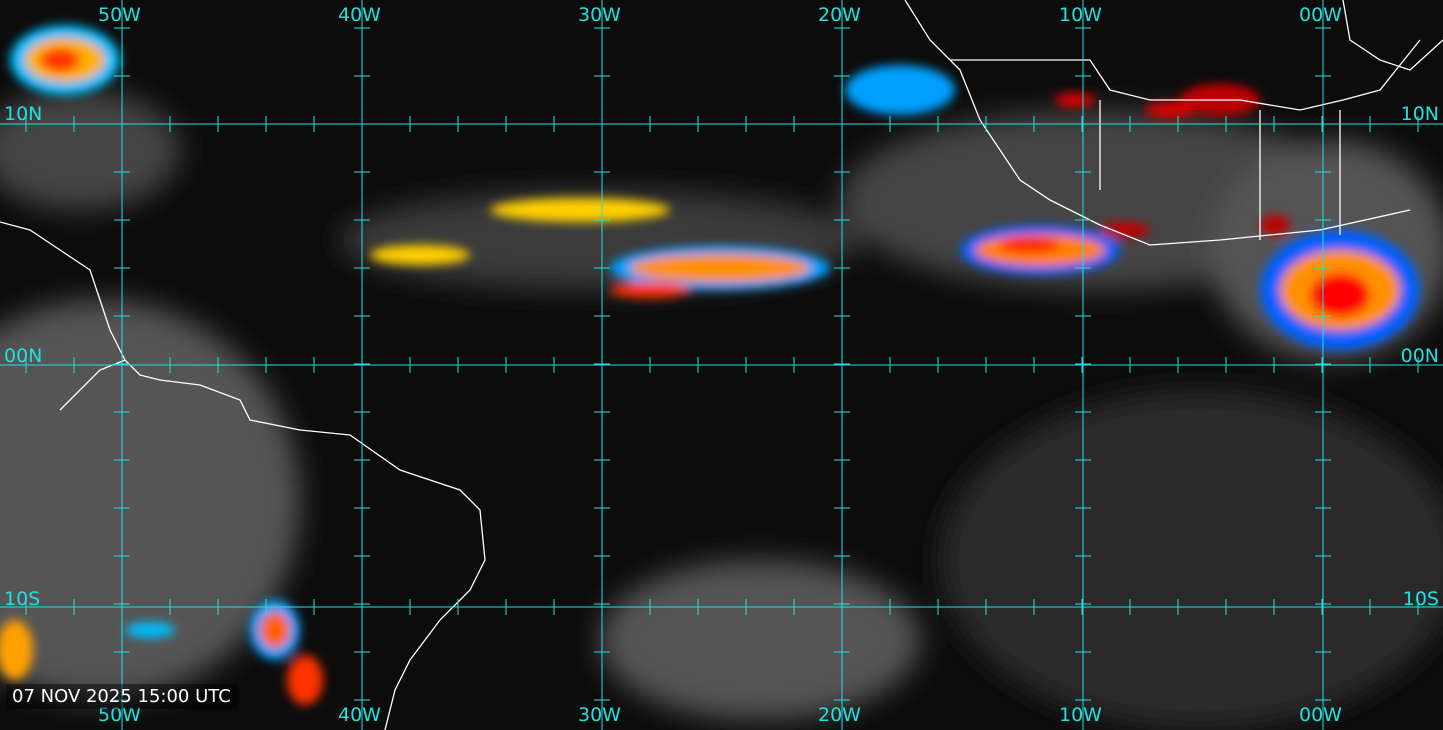 Image resolution: width=1443 pixels, height=730 pixels. Describe the element at coordinates (1320, 15) in the screenshot. I see `lon-label-top: 00W` at that location.